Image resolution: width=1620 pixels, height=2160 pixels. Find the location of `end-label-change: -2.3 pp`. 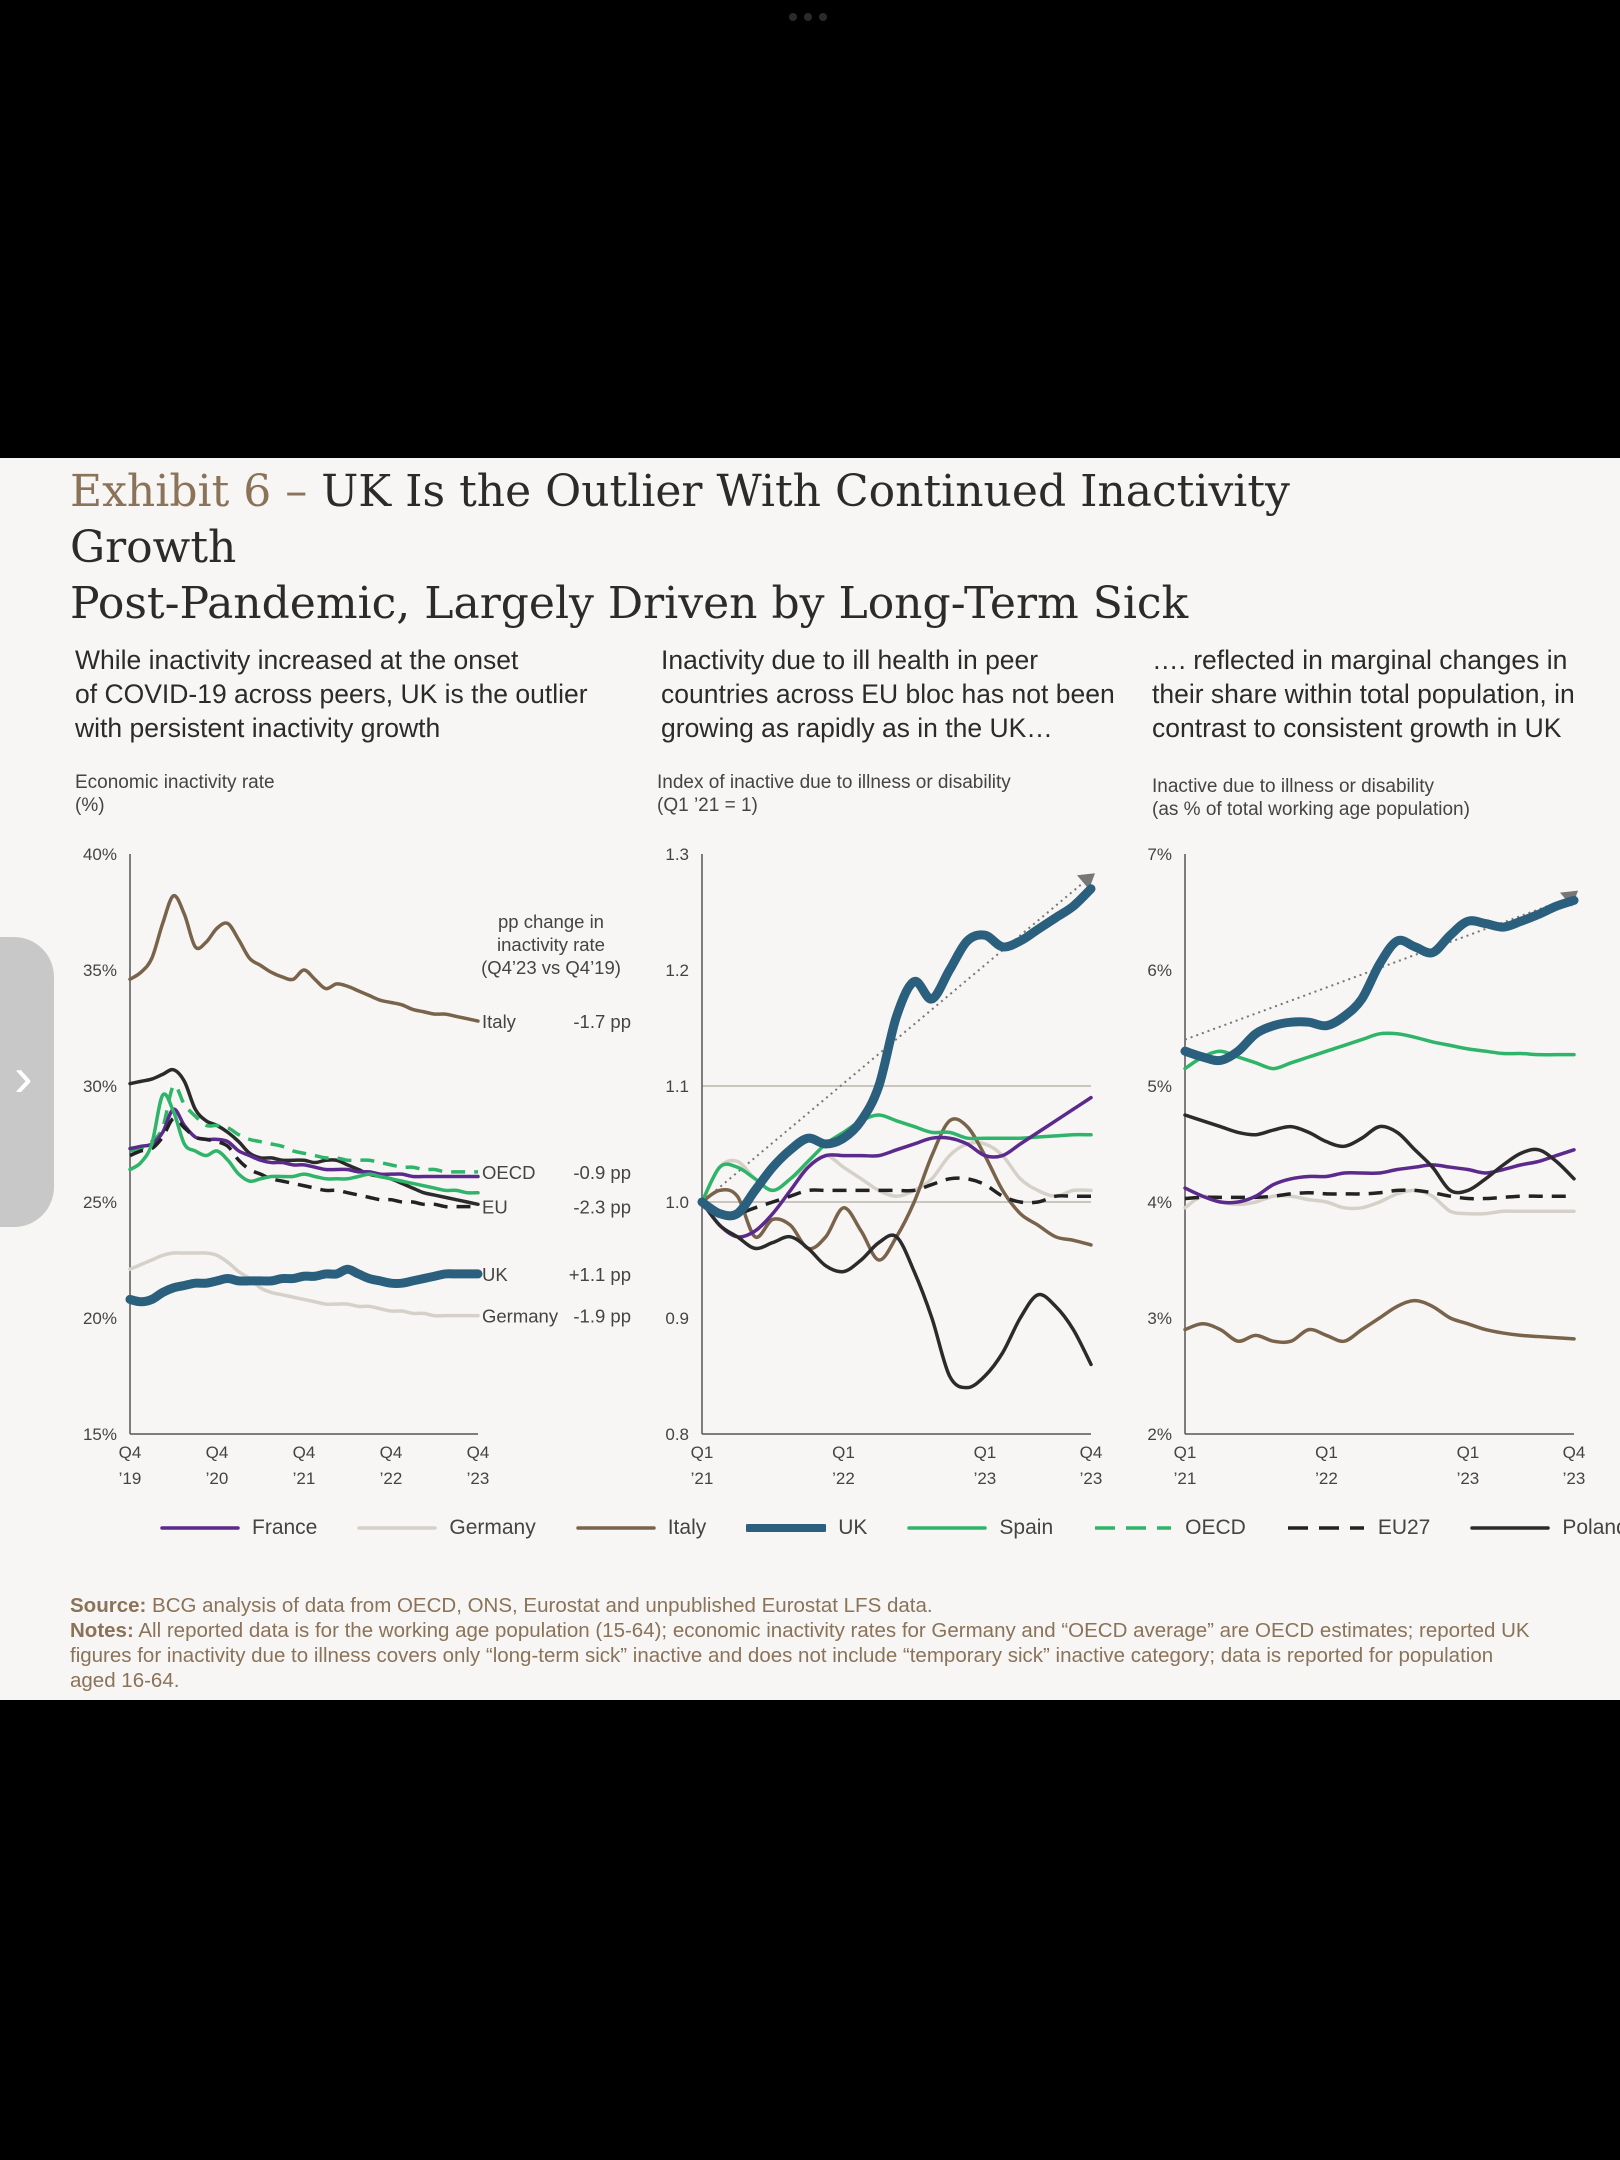

end-label-change: -2.3 pp is located at coordinates (602, 1207).